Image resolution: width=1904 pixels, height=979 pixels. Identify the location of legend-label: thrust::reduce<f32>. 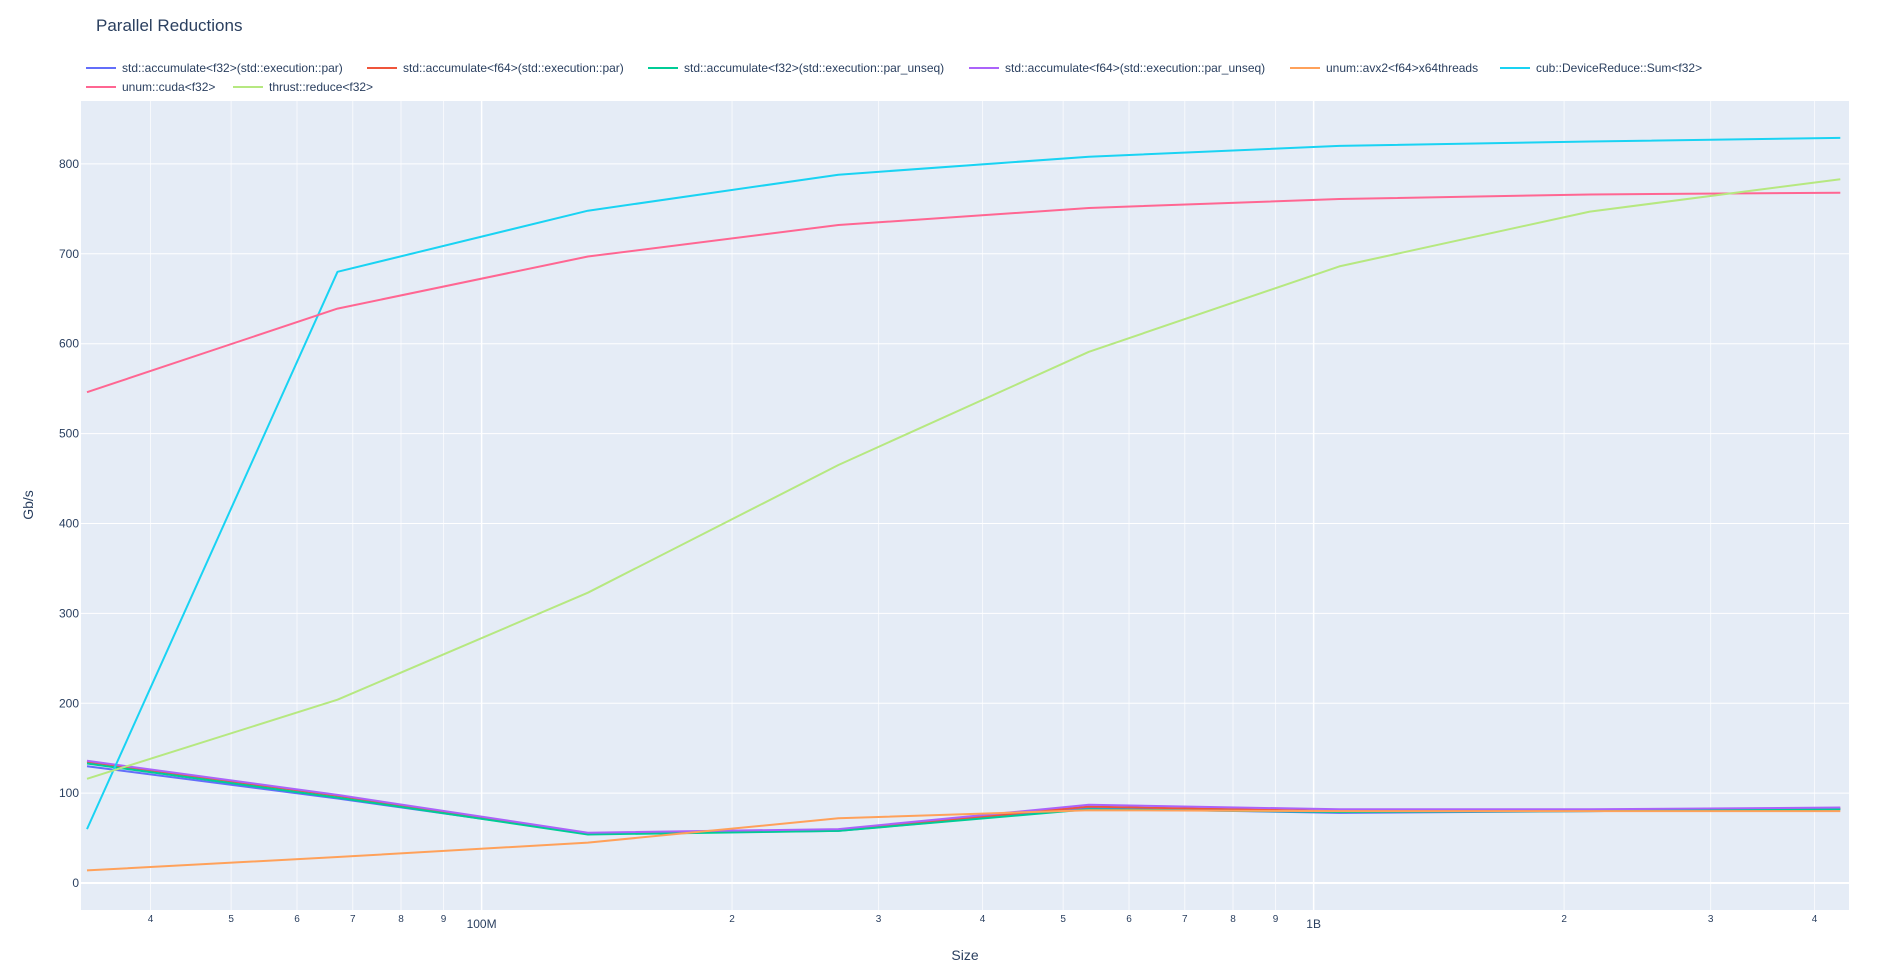
(321, 87).